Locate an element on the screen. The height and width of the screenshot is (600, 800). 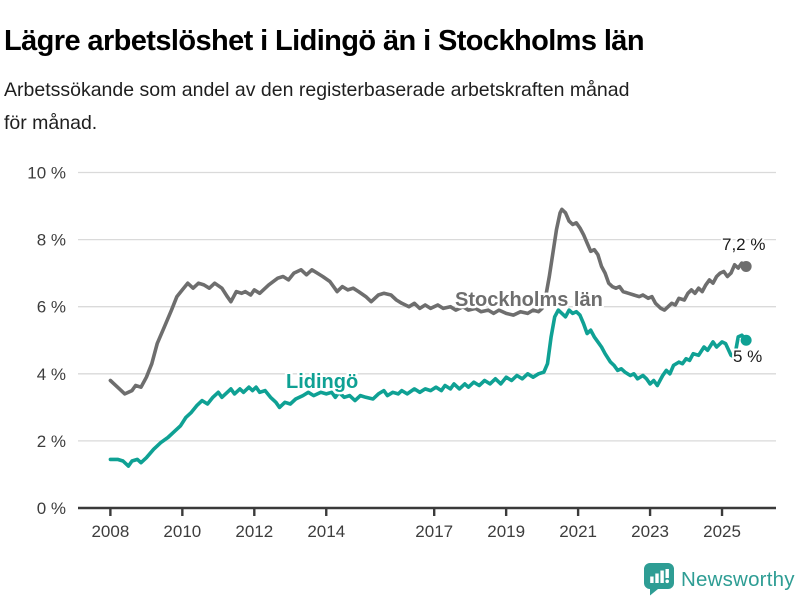
x-tick-label-2023: 2023 is located at coordinates (650, 531).